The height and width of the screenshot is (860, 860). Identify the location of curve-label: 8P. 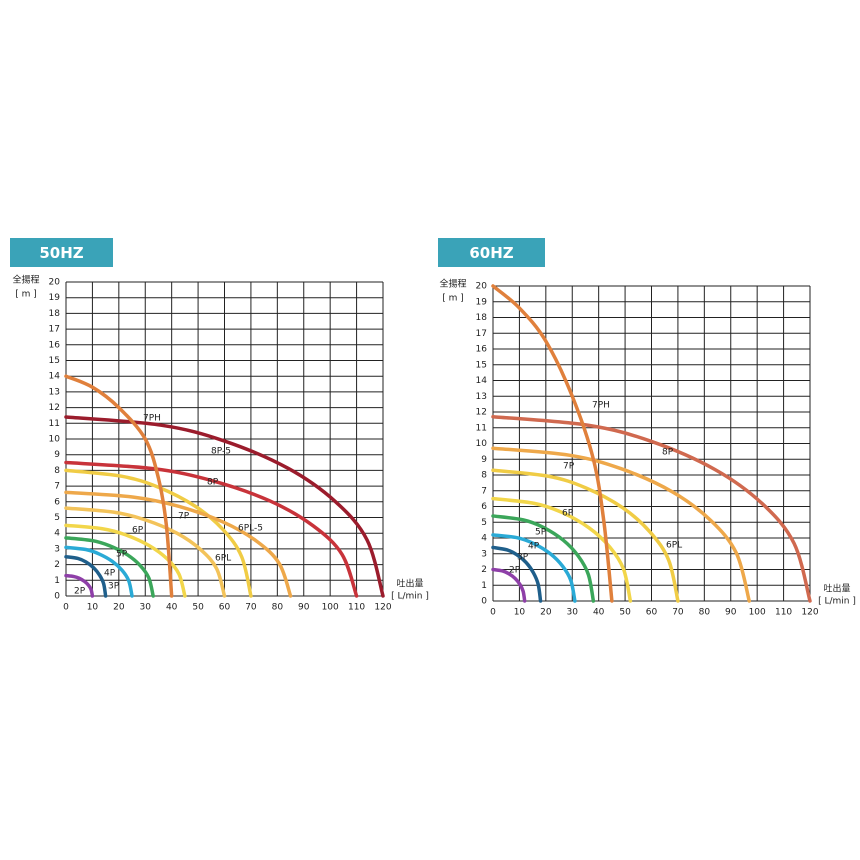
(668, 453).